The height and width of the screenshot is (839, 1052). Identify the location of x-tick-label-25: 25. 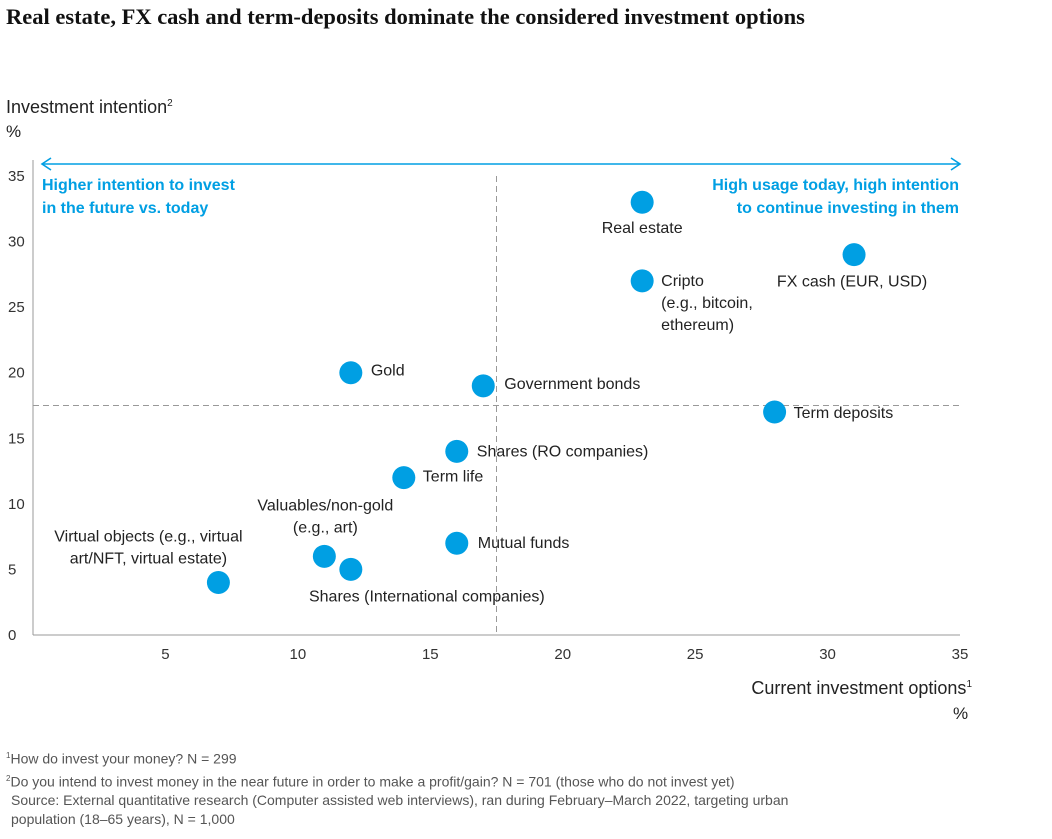
(695, 654).